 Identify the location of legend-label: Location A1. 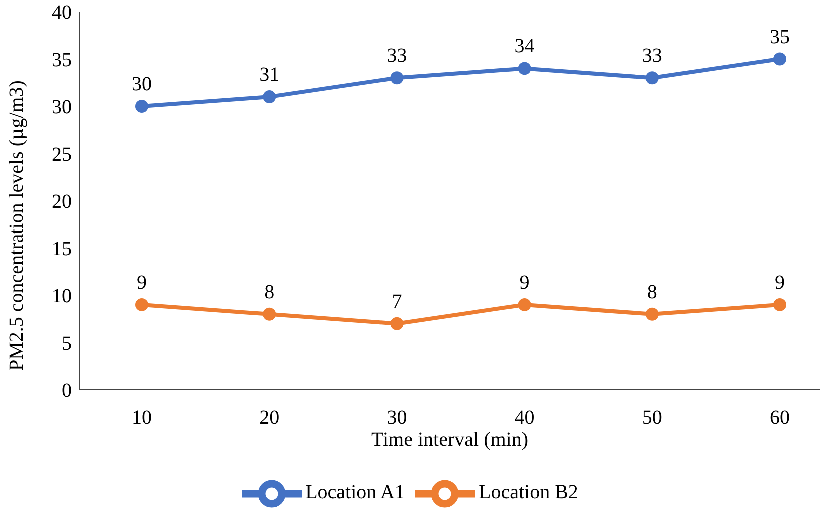
(355, 493).